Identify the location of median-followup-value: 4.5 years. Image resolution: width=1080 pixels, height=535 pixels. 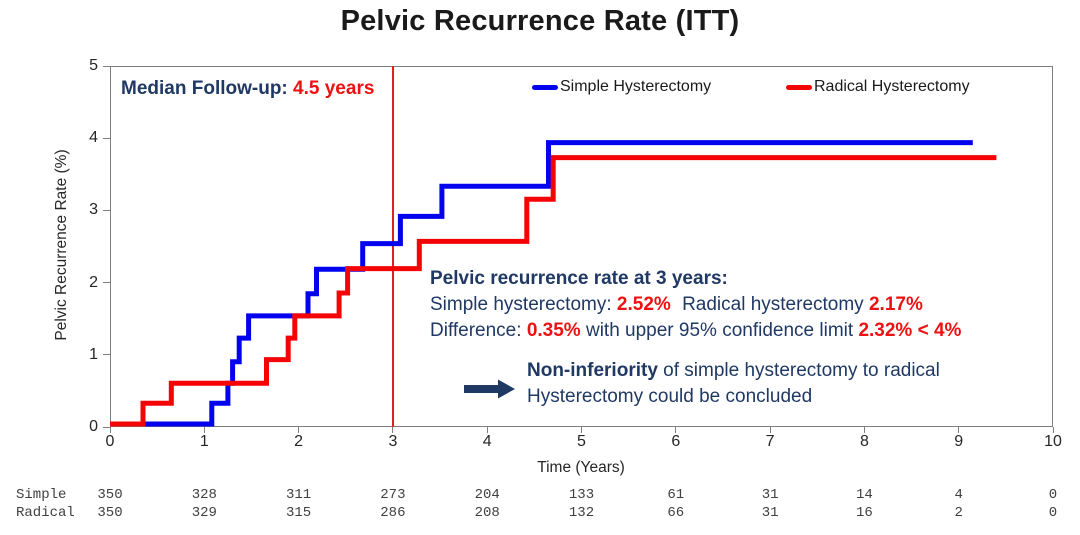
(334, 88).